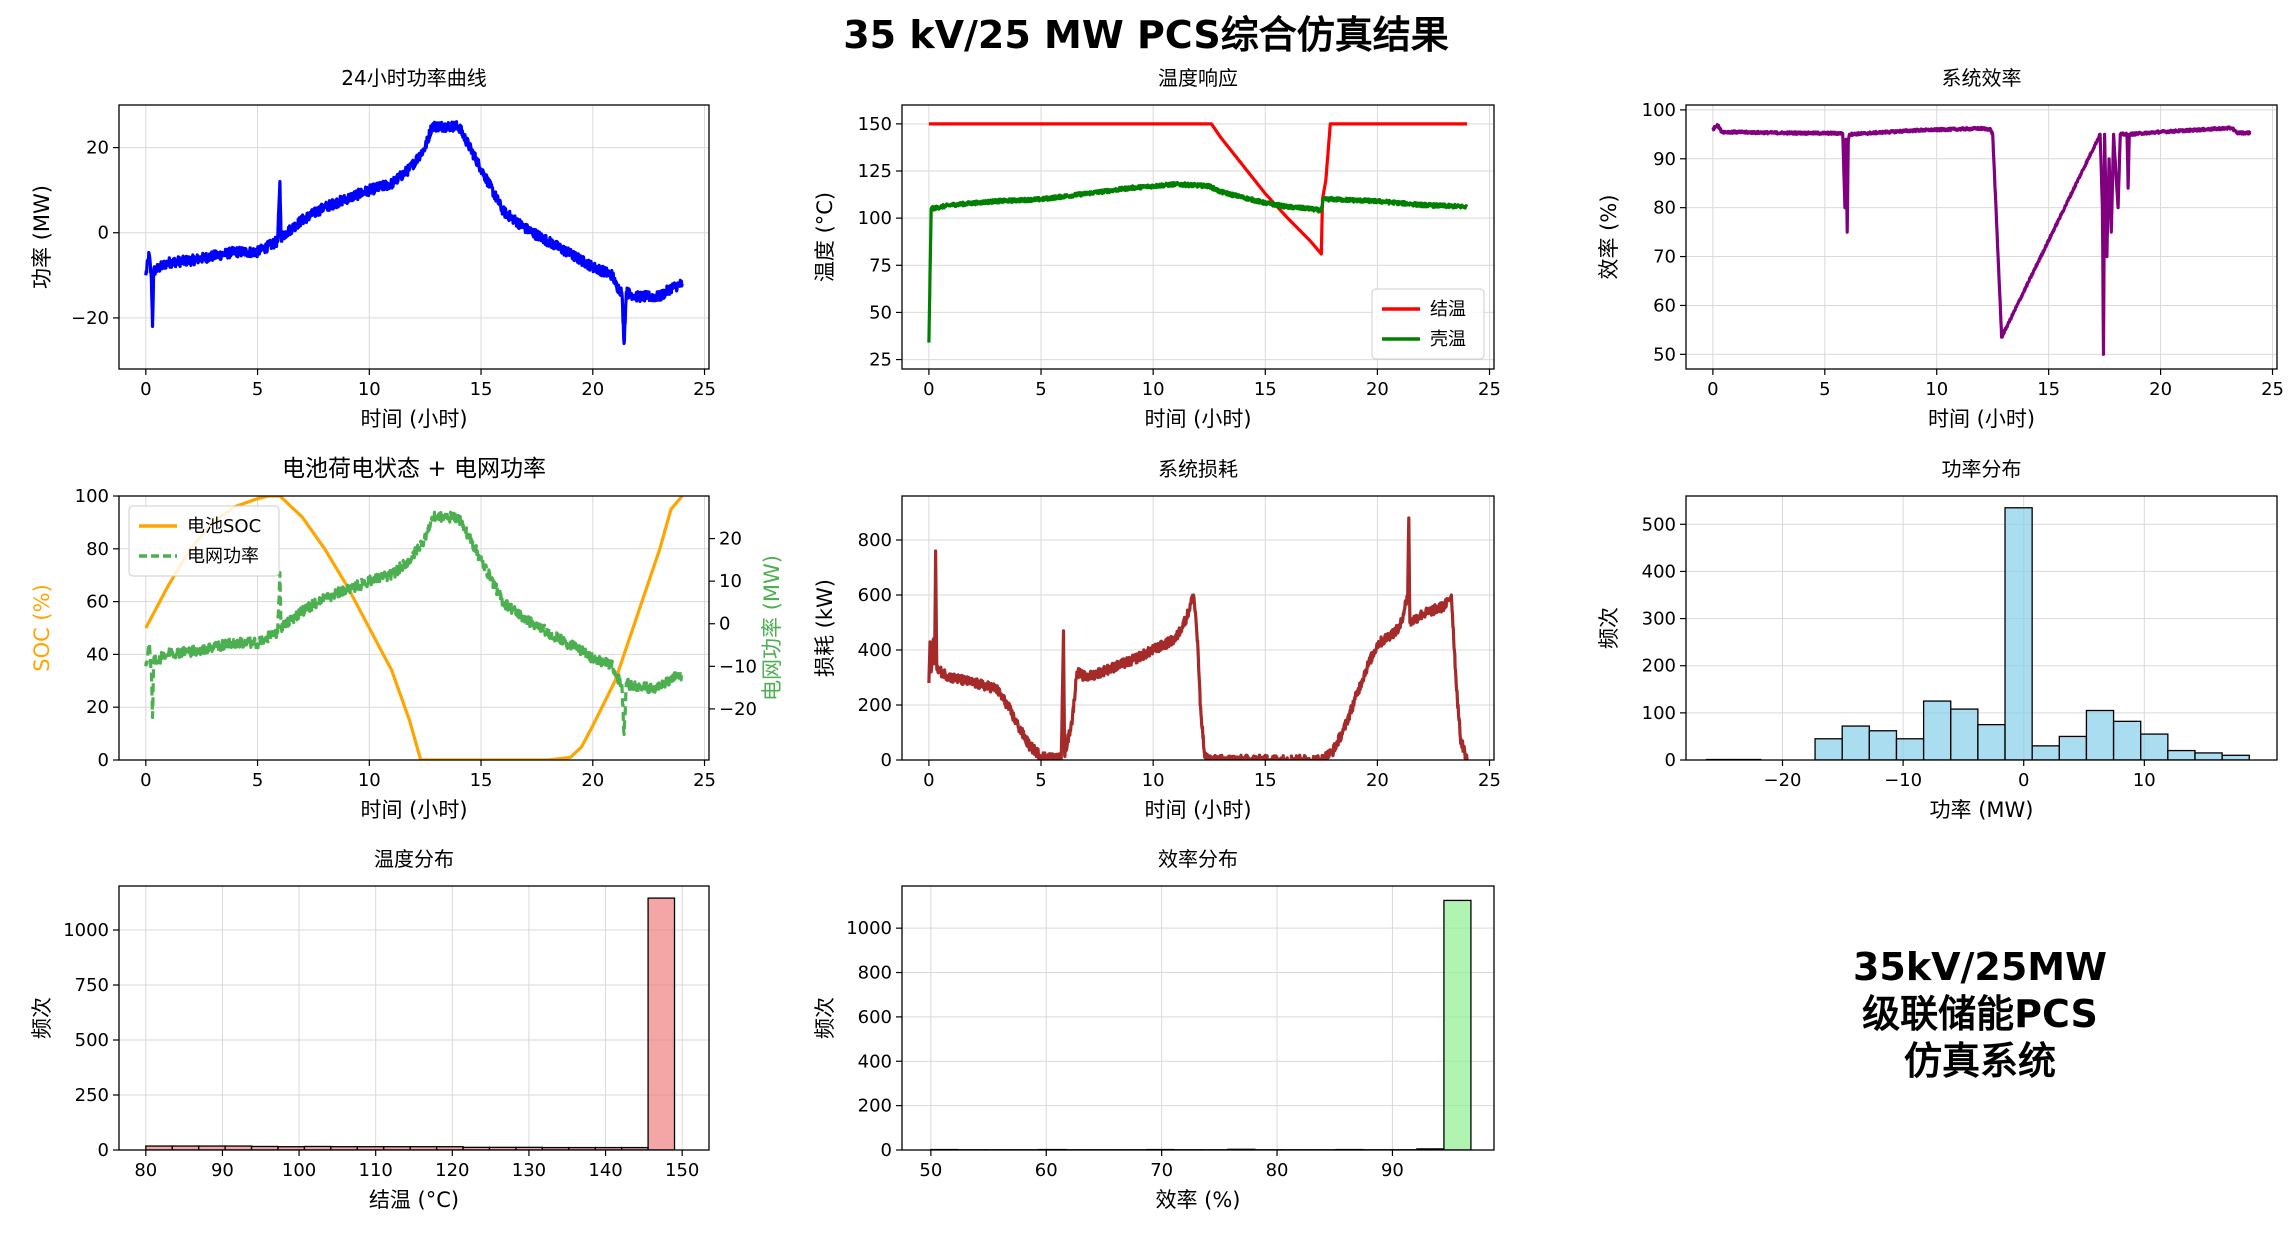 This screenshot has height=1237, width=2293. Describe the element at coordinates (414, 1018) in the screenshot. I see `axes-frame-temp_hist` at that location.